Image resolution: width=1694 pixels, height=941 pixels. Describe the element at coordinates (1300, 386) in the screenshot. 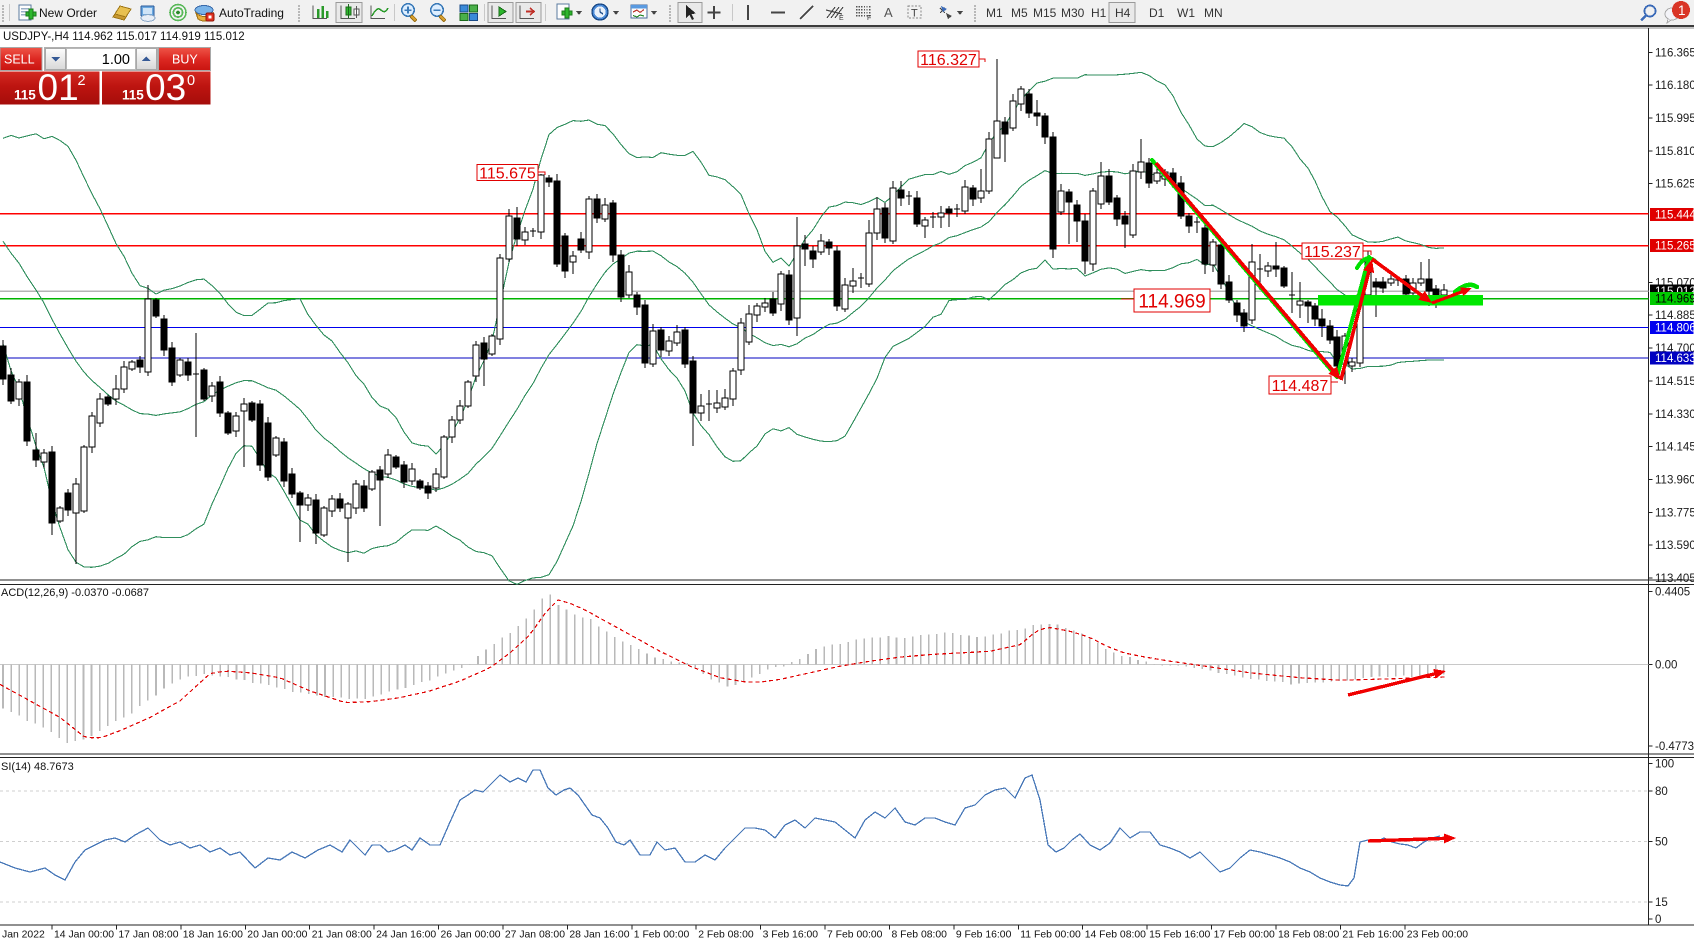

I see `svg-text: 114.487` at that location.